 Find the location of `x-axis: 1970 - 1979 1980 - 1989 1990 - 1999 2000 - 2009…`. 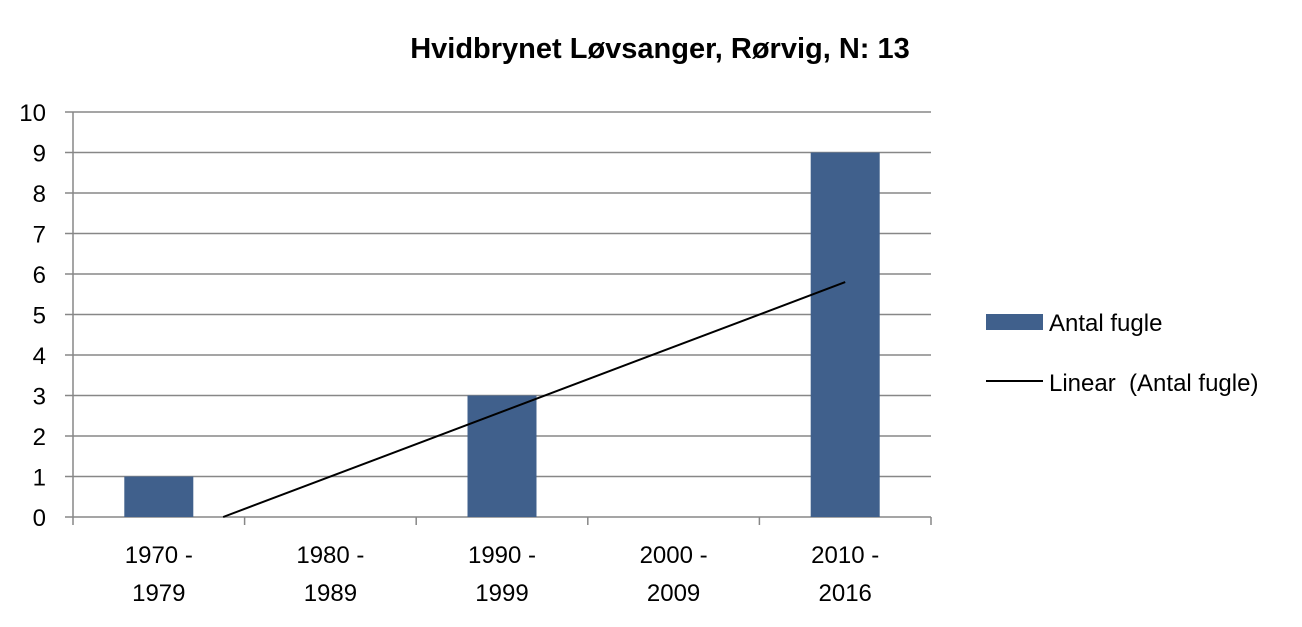

x-axis: 1970 - 1979 1980 - 1989 1990 - 1999 2000 - 2009… is located at coordinates (502, 561).